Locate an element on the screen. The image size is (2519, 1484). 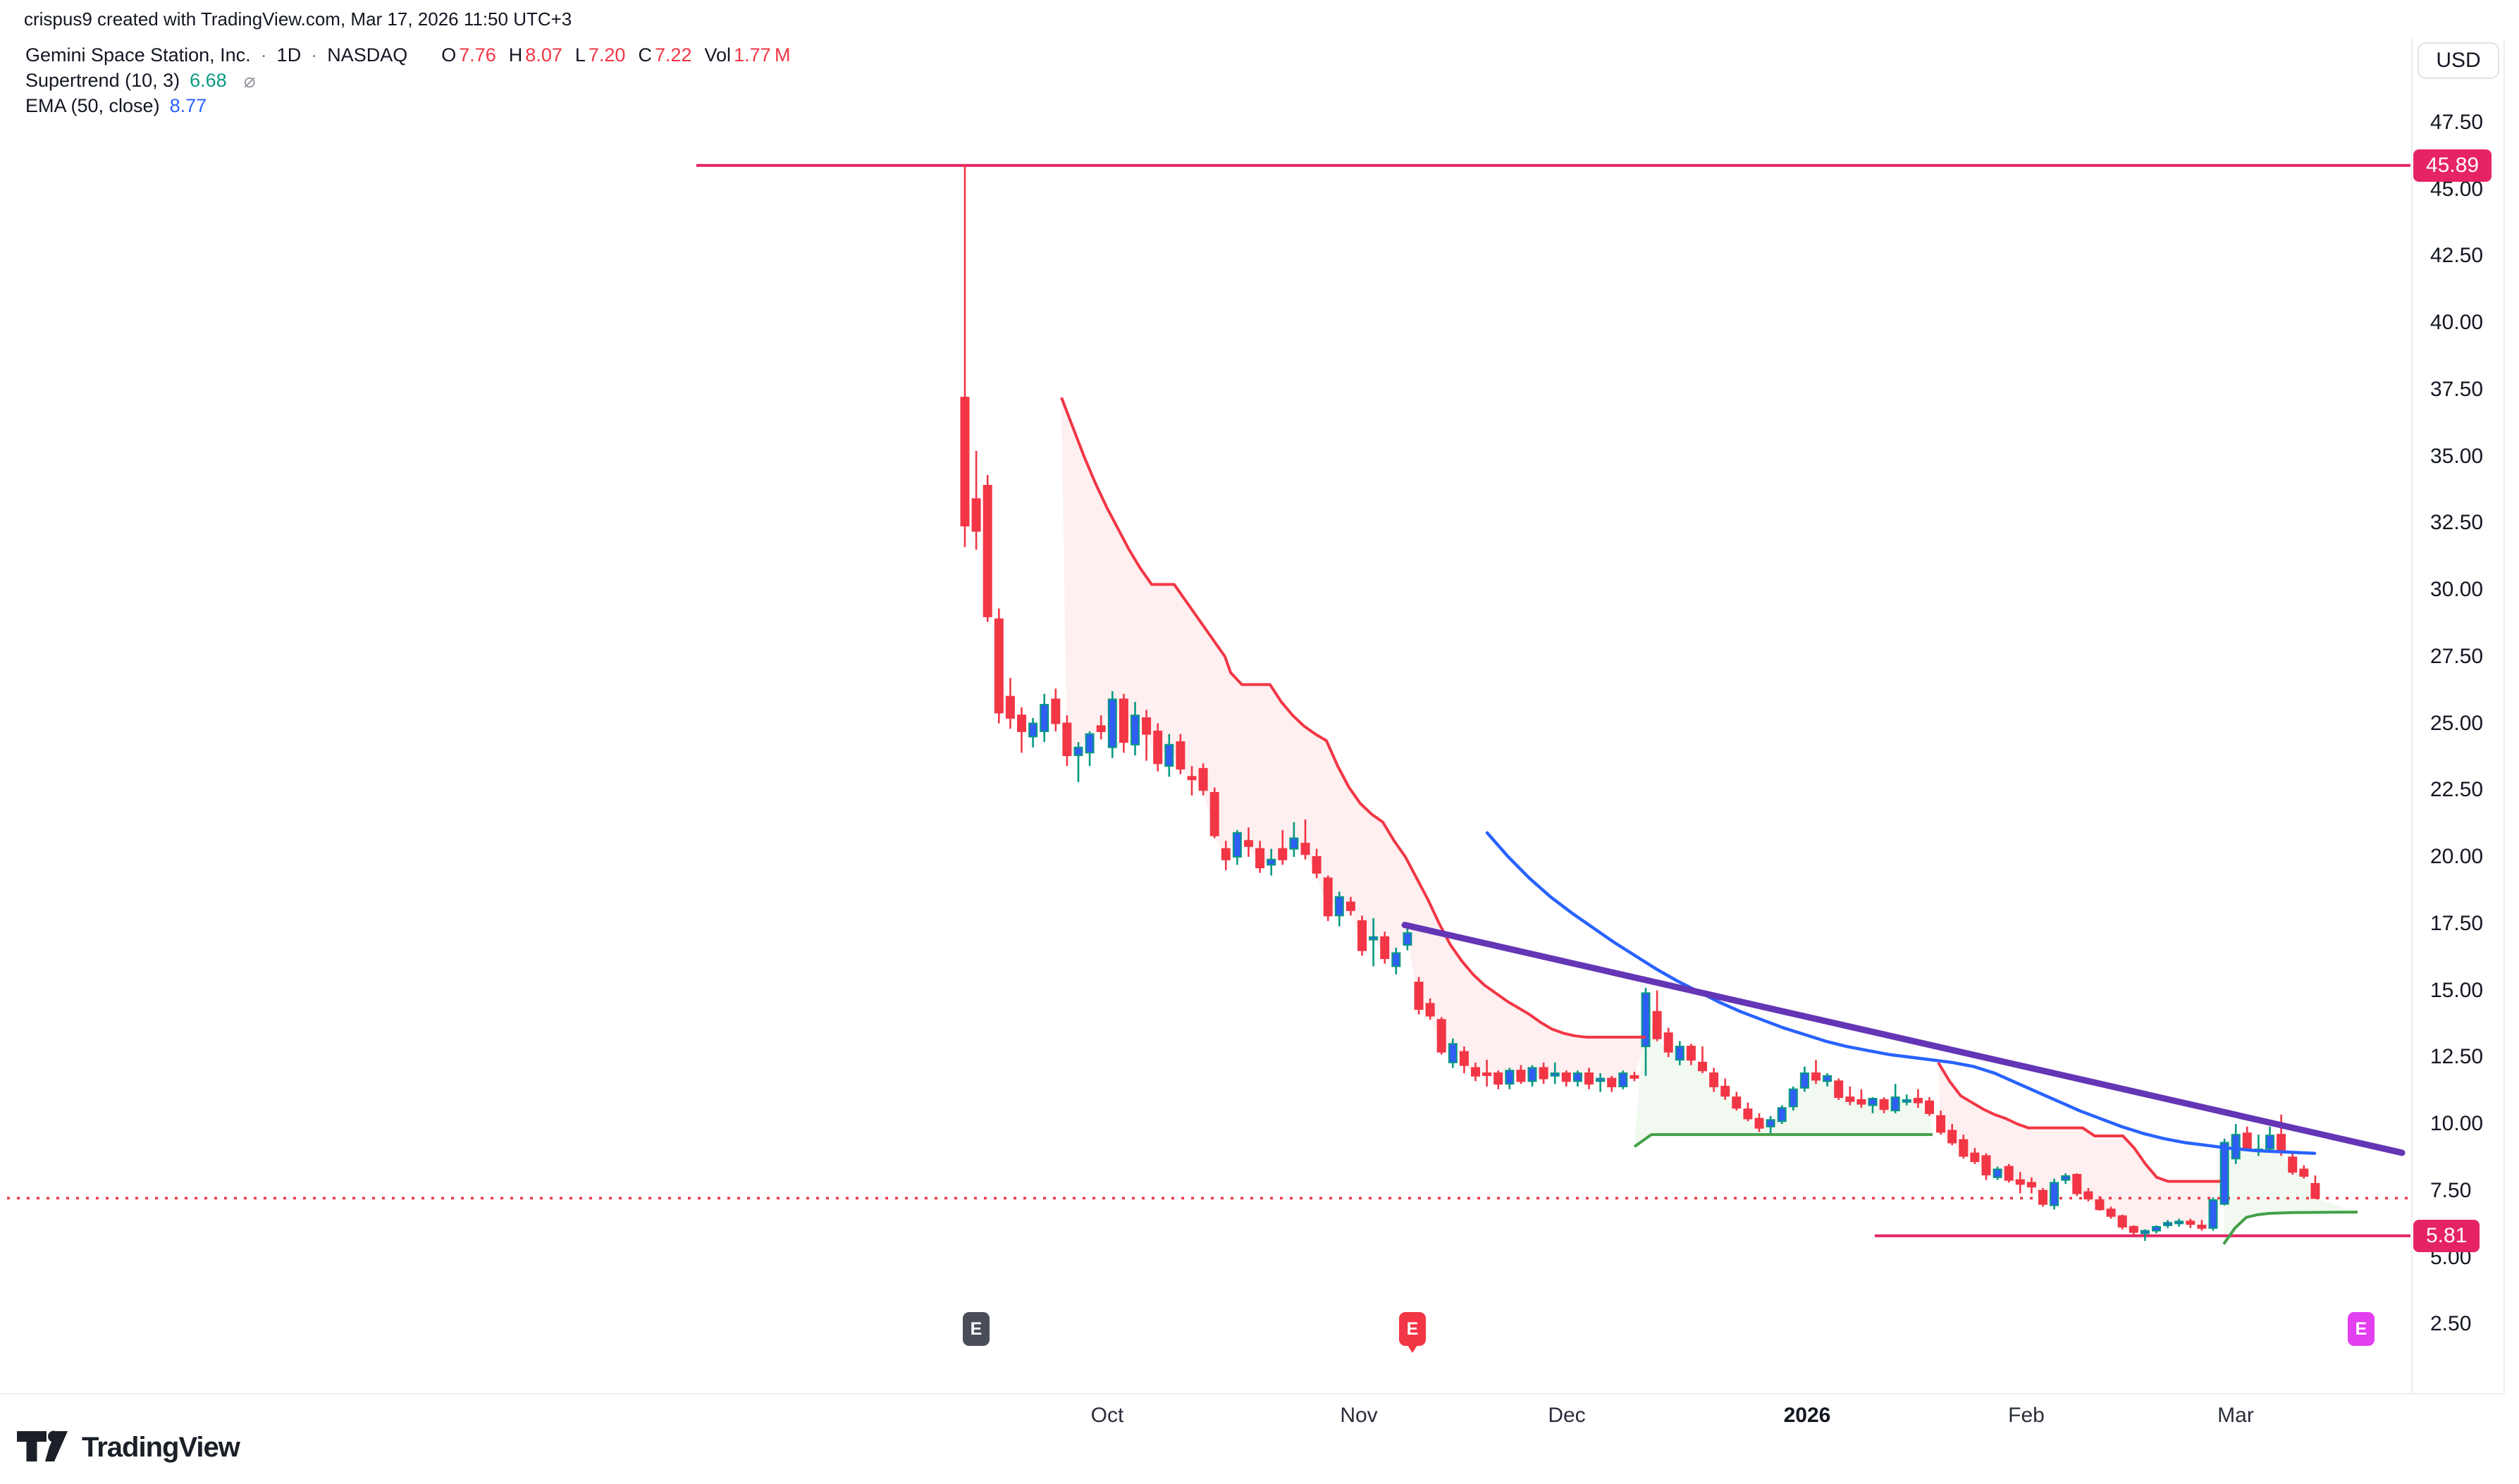
high-label: H is located at coordinates (515, 55).